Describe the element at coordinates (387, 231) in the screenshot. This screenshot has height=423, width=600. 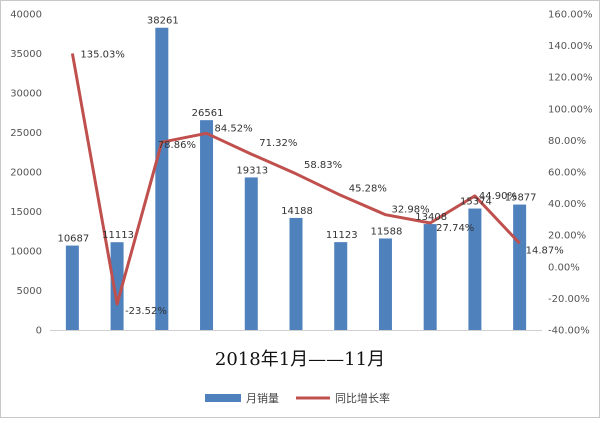
I see `bar-value-label: 11588` at that location.